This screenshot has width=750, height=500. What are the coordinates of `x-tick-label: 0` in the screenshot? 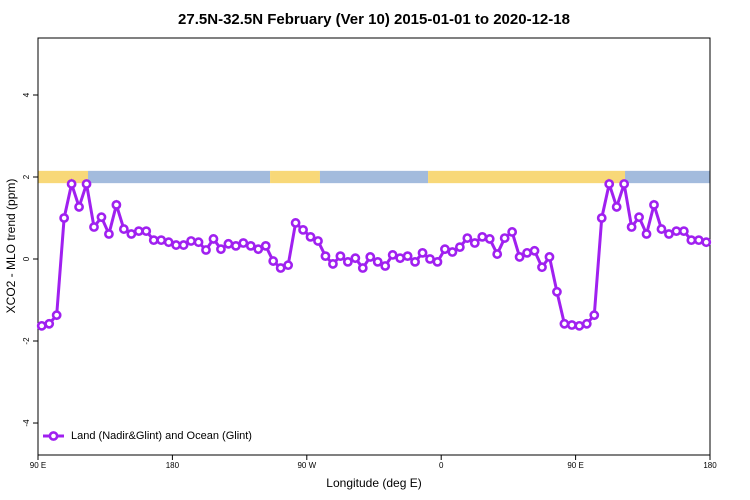 It's located at (441, 465).